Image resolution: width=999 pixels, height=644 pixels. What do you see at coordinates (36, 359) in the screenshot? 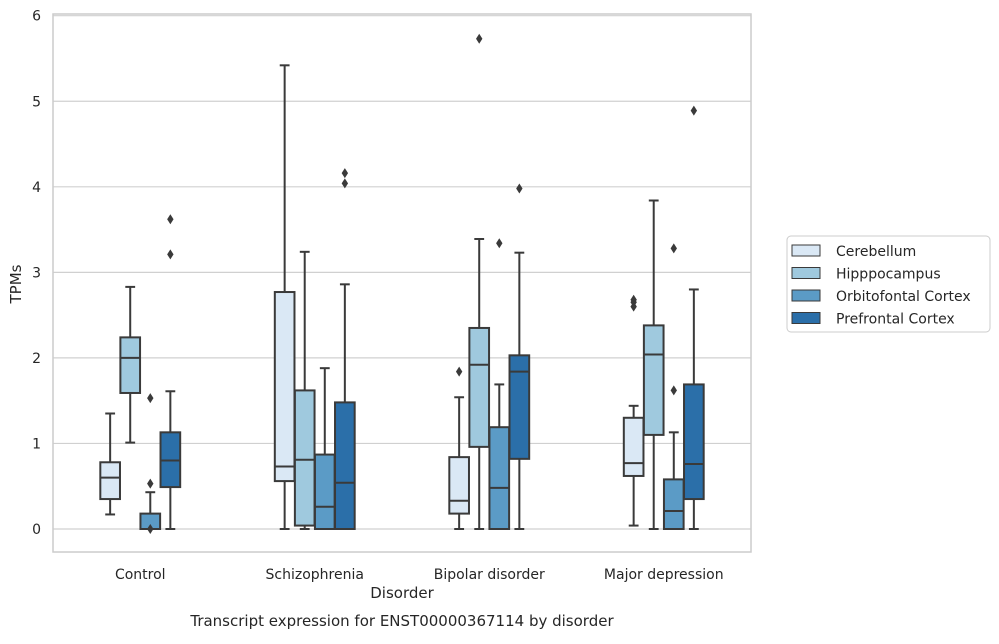
I see `y-tick-label-2: 2` at bounding box center [36, 359].